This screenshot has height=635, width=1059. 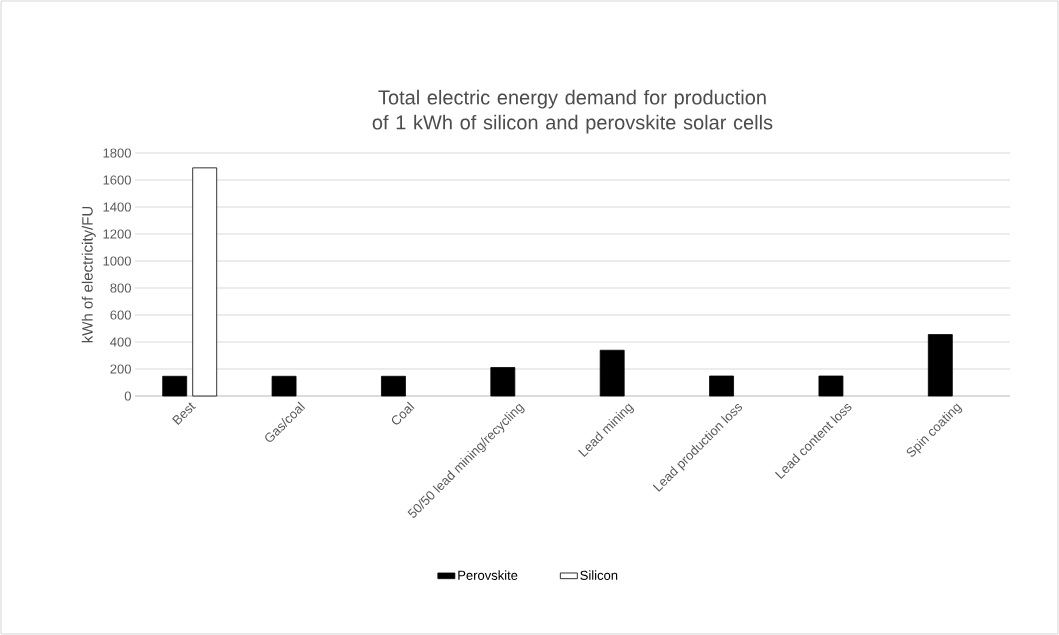 What do you see at coordinates (599, 575) in the screenshot?
I see `legend-label: Silicon` at bounding box center [599, 575].